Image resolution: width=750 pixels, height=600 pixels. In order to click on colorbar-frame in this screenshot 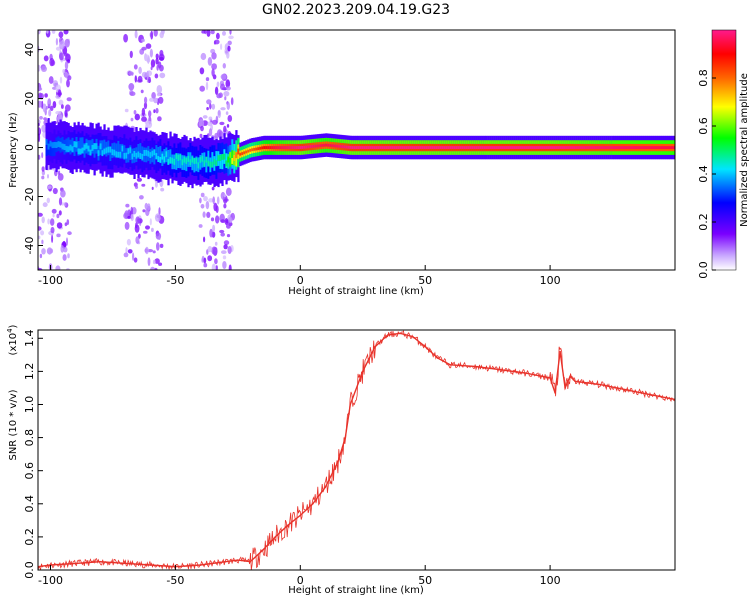, I will do `click(724, 150)`.